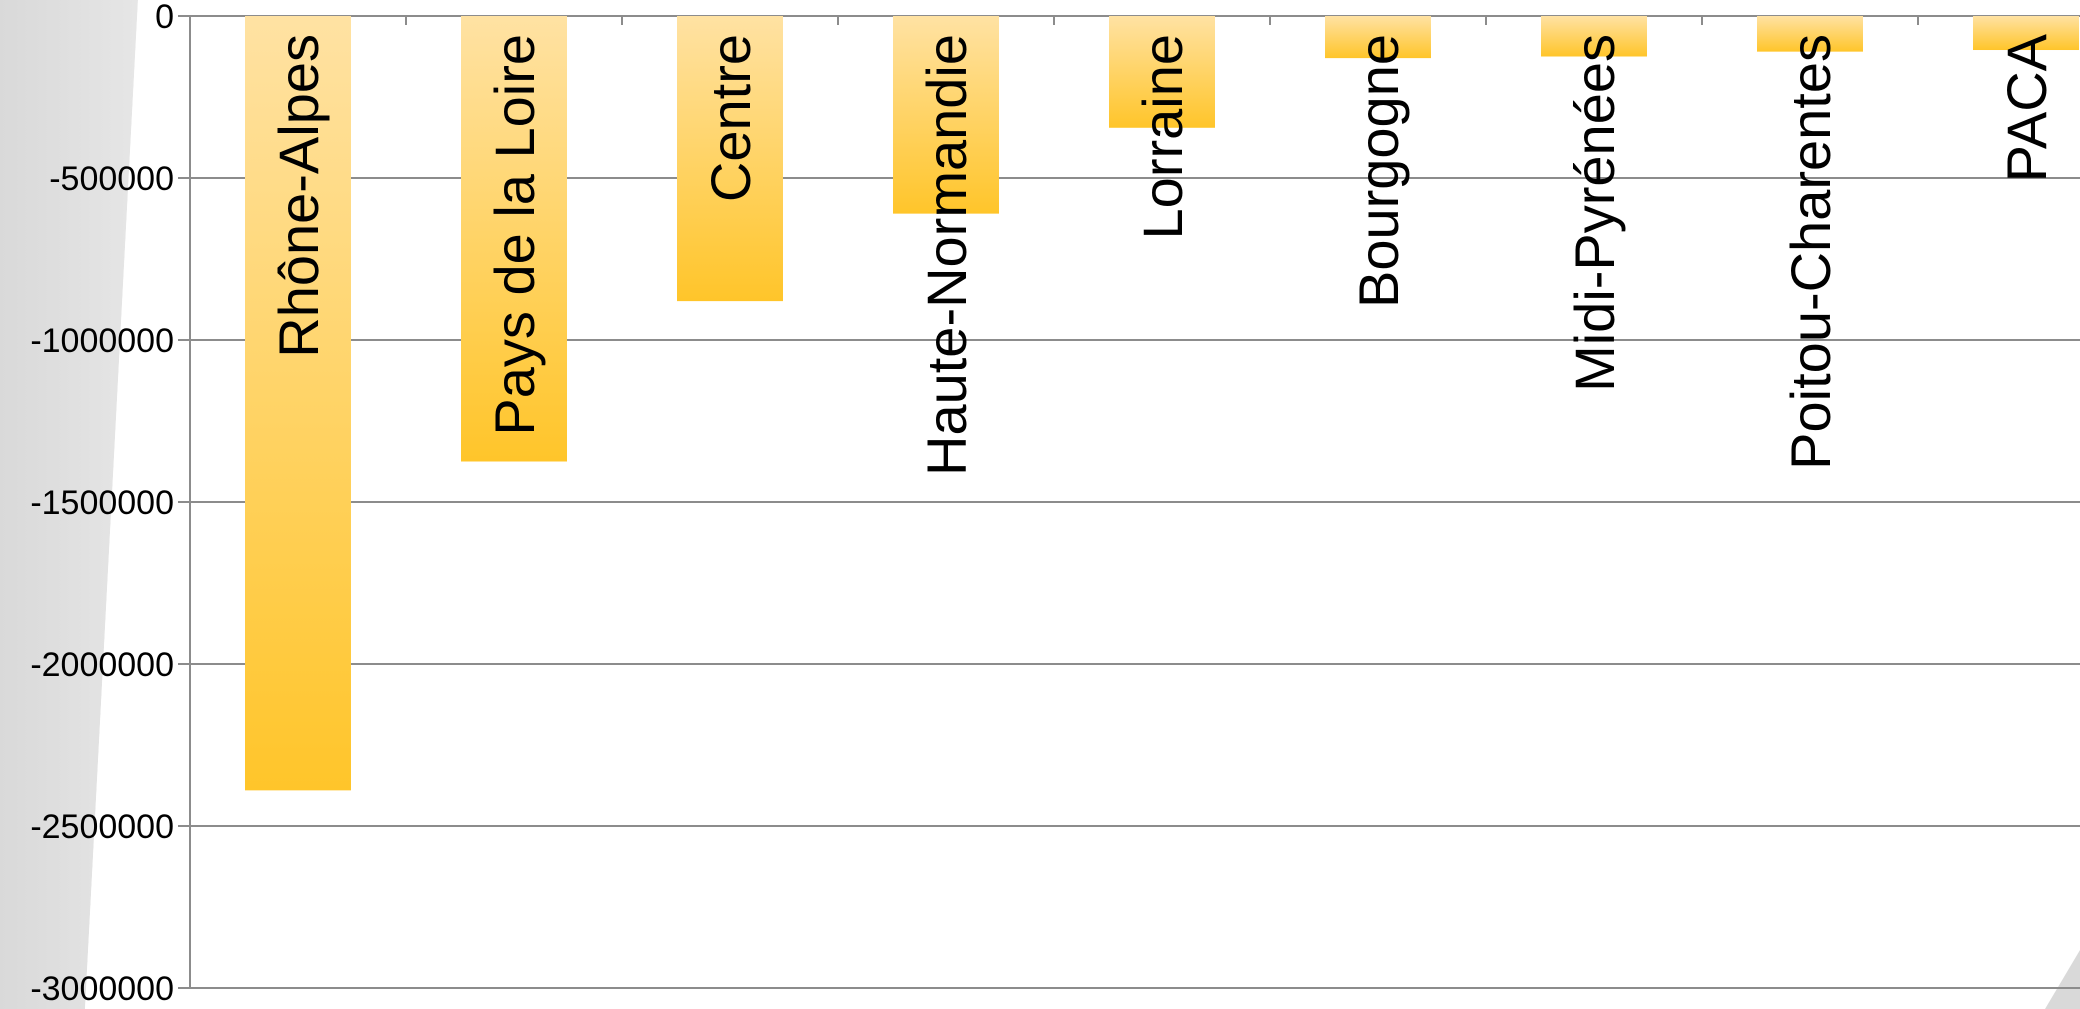  What do you see at coordinates (1810, 252) in the screenshot?
I see `bar-category-label: Poitou-Charentes` at bounding box center [1810, 252].